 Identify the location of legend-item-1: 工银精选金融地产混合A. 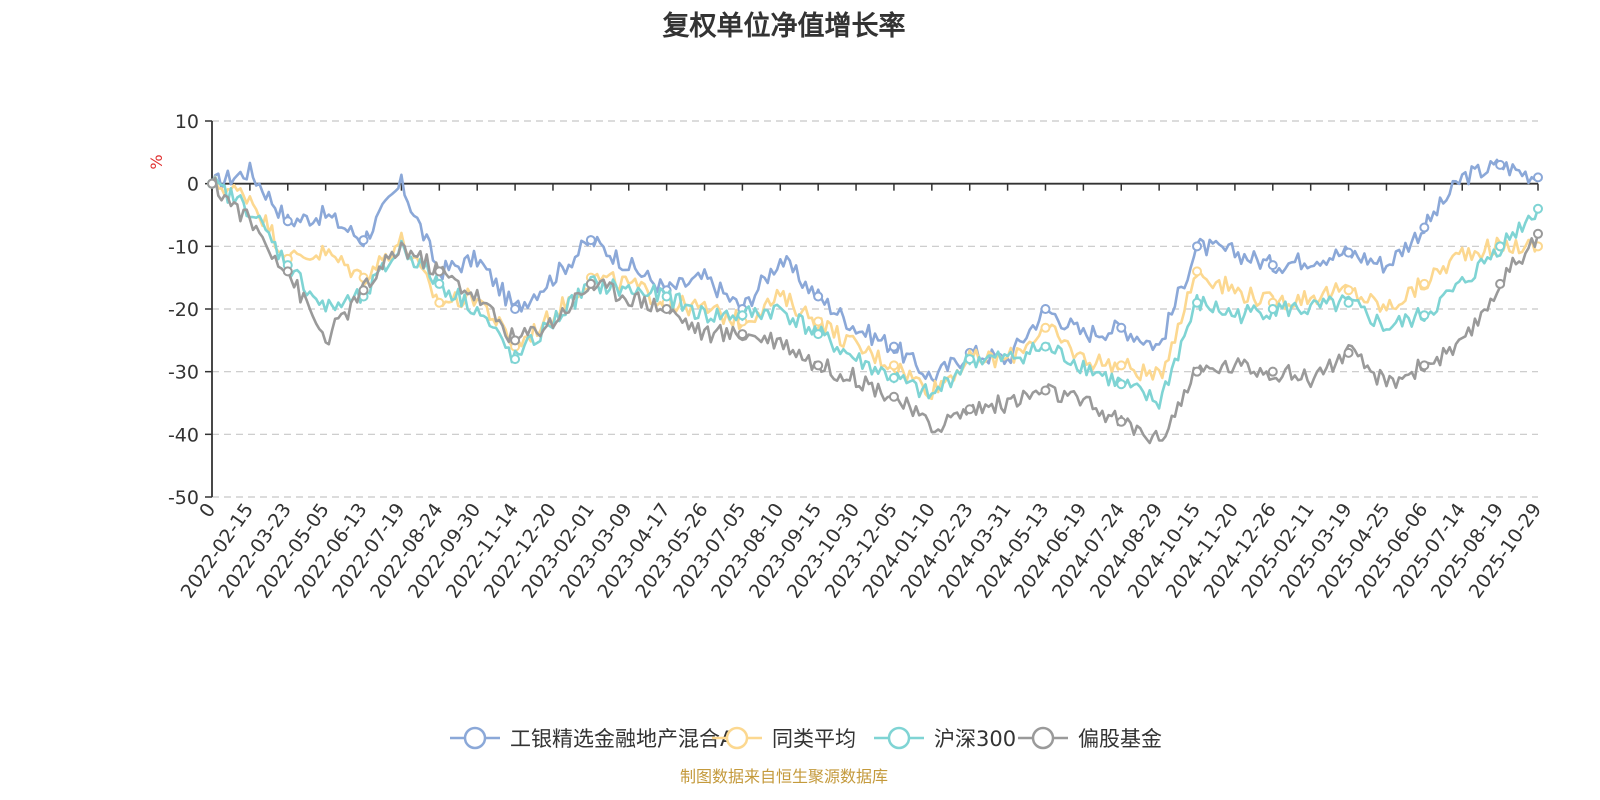
(592, 738).